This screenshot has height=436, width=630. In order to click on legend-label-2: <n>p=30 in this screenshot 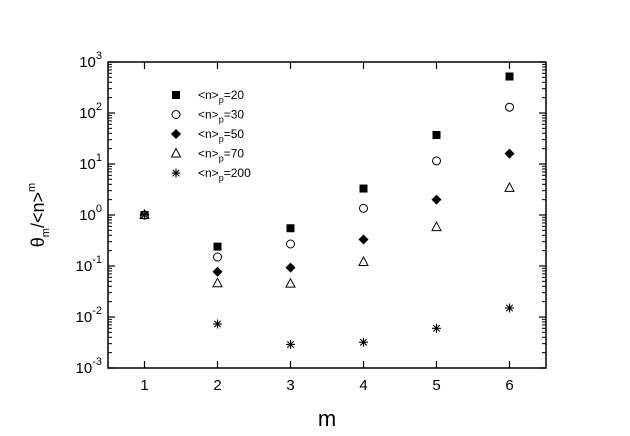, I will do `click(221, 116)`.